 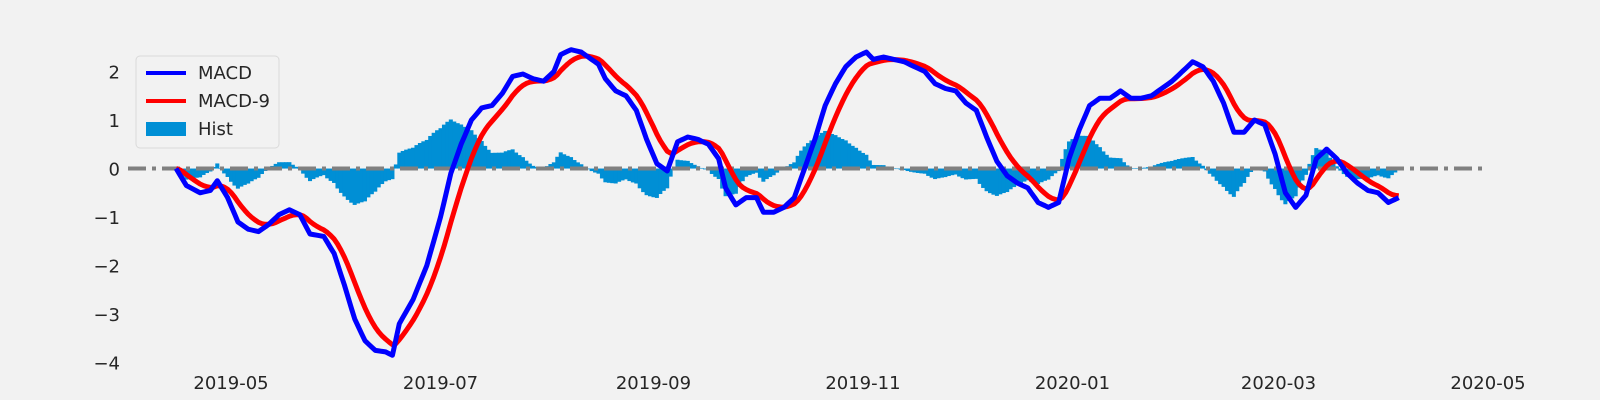 I want to click on x-tick-label: 2019-09, so click(x=653, y=383).